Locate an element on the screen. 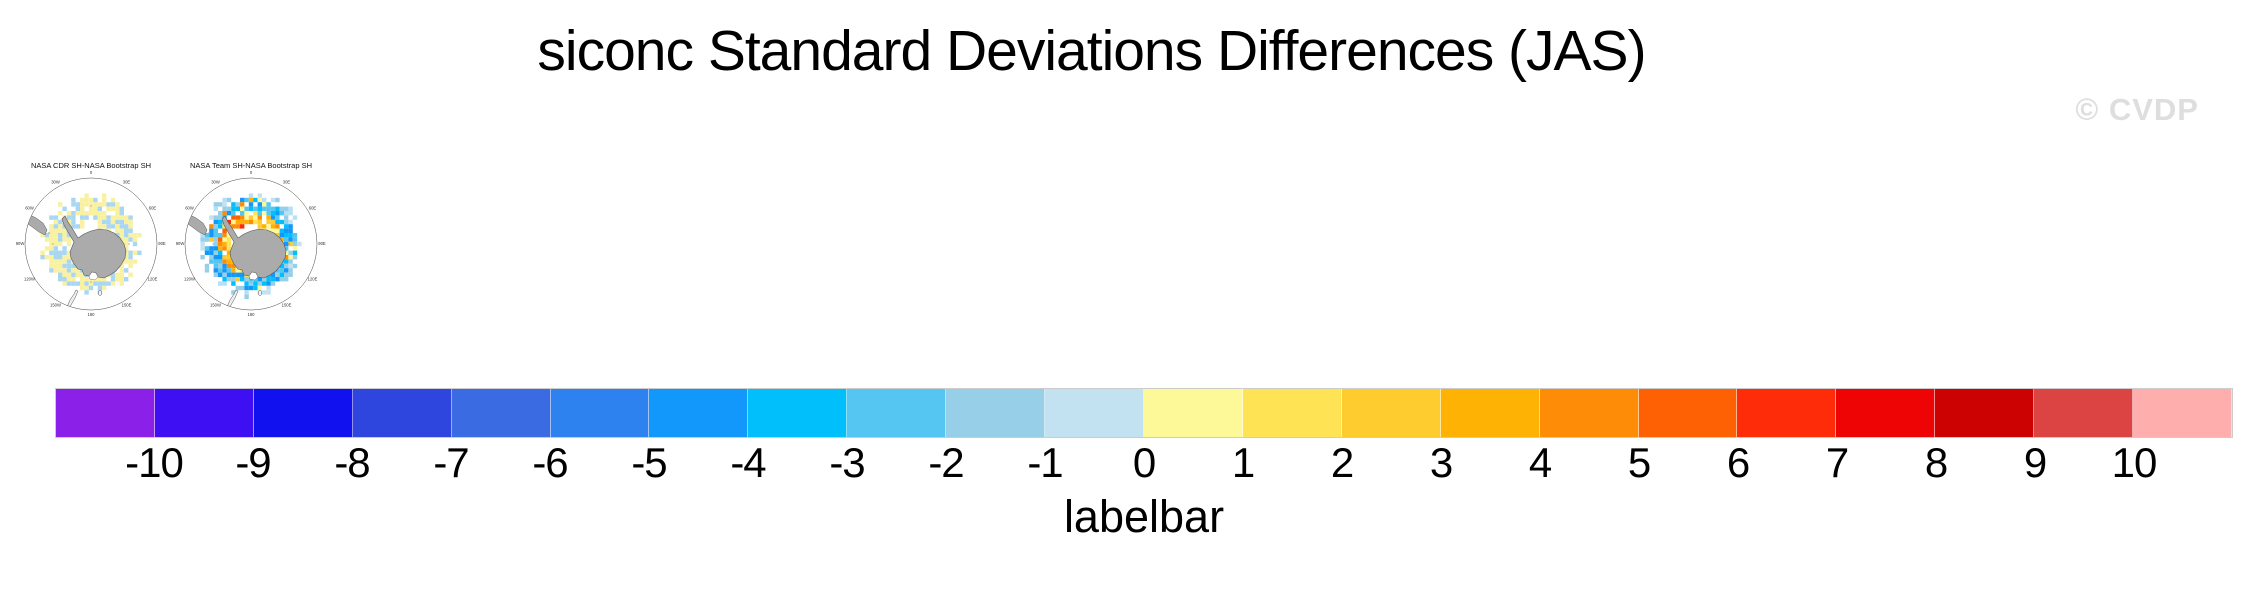  antarctica-landmass is located at coordinates (94, 247).